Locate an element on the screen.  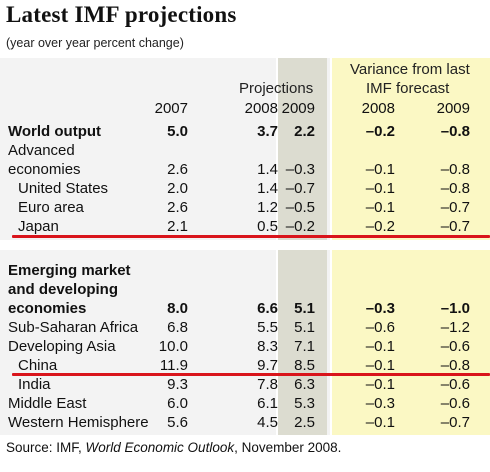
value-2007: 5.0 is located at coordinates (177, 131).